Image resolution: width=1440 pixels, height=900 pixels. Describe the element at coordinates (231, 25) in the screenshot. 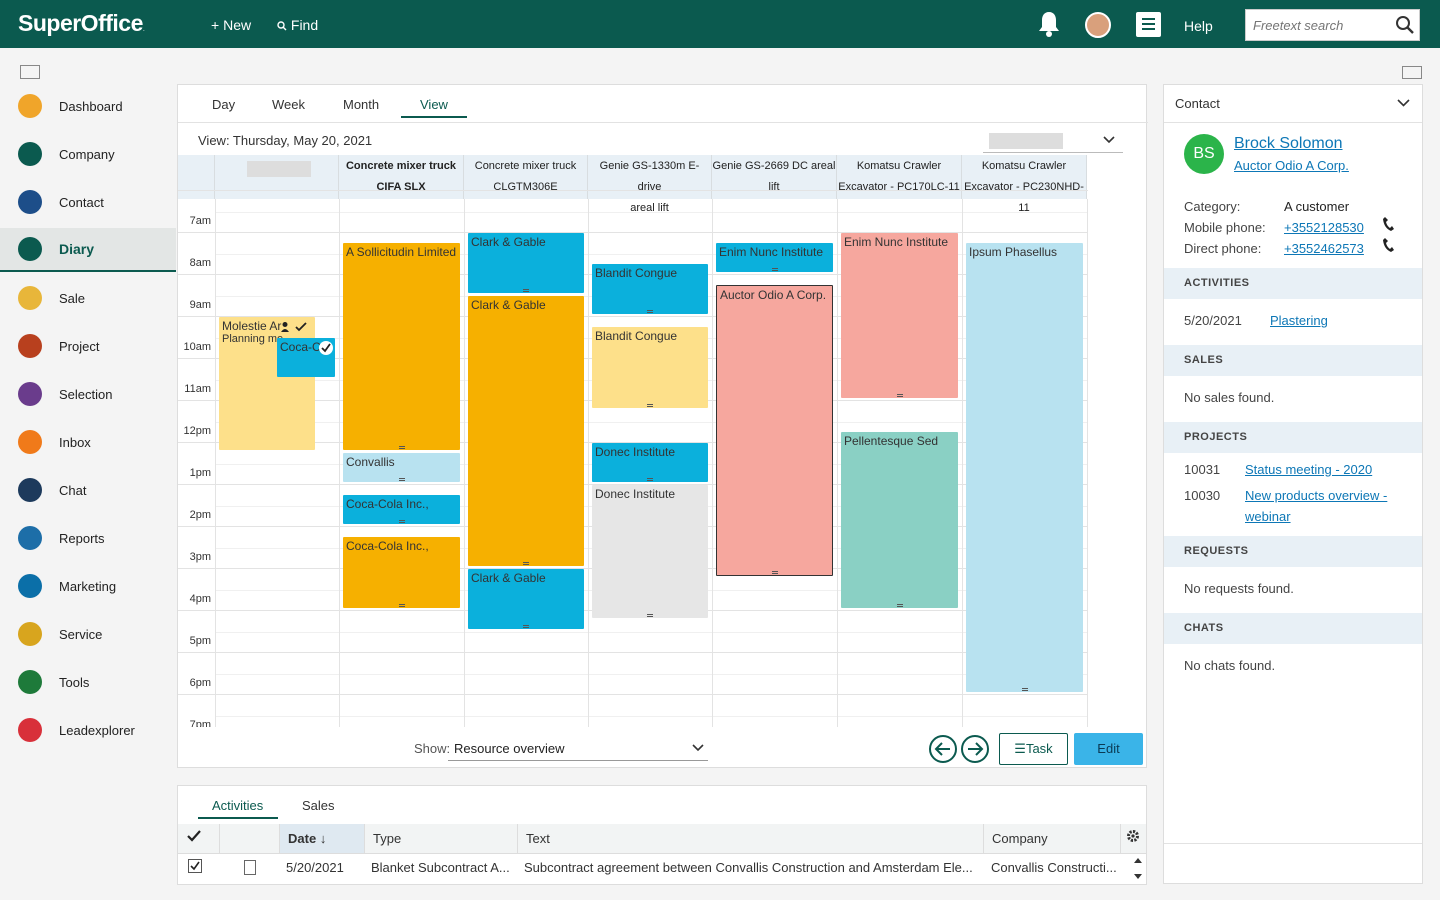

I see `new-button: + New` at that location.